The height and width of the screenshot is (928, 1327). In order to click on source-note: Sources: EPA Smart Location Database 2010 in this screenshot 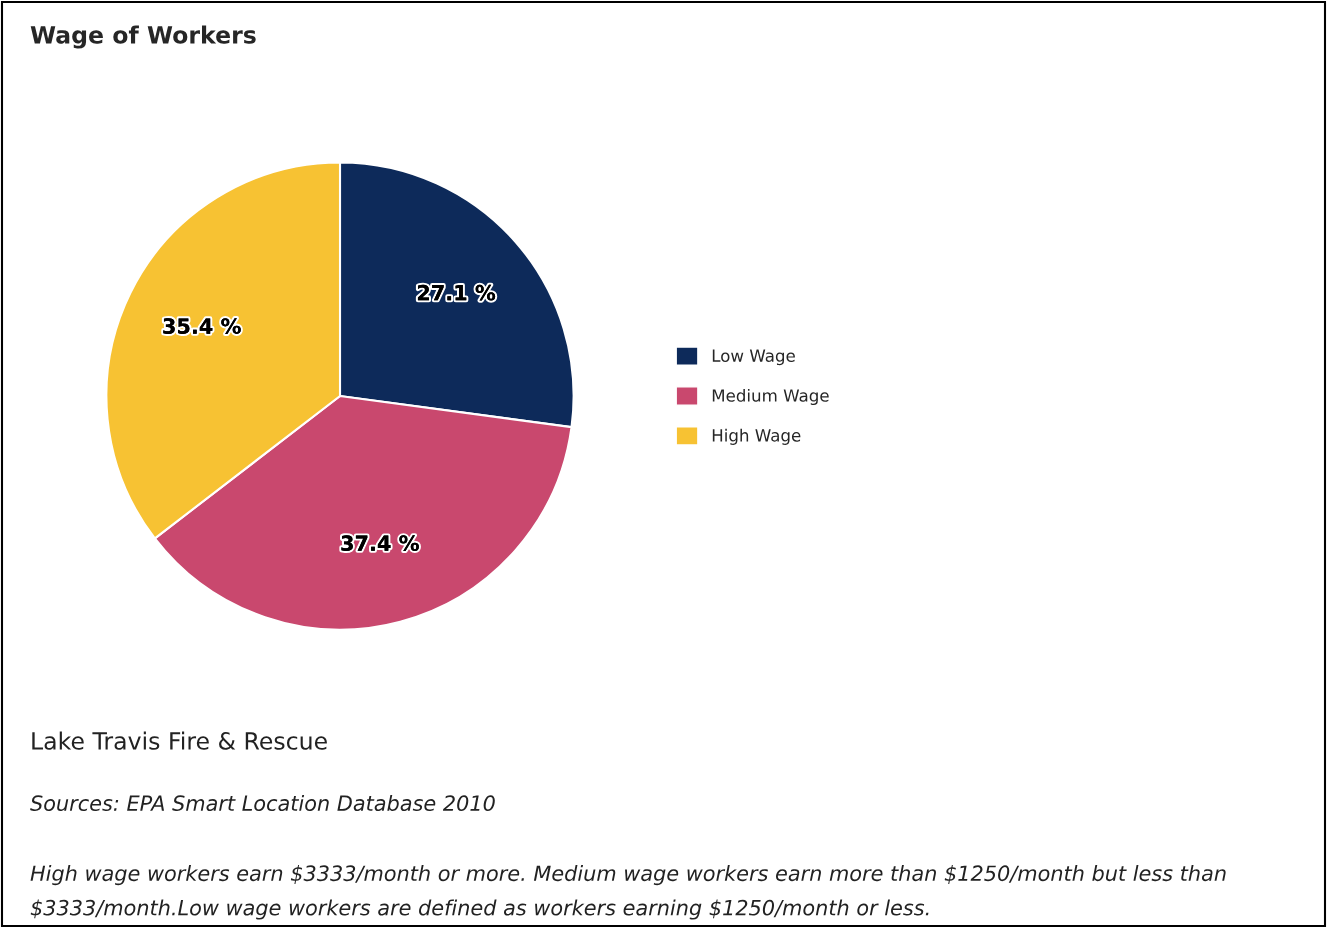, I will do `click(262, 803)`.